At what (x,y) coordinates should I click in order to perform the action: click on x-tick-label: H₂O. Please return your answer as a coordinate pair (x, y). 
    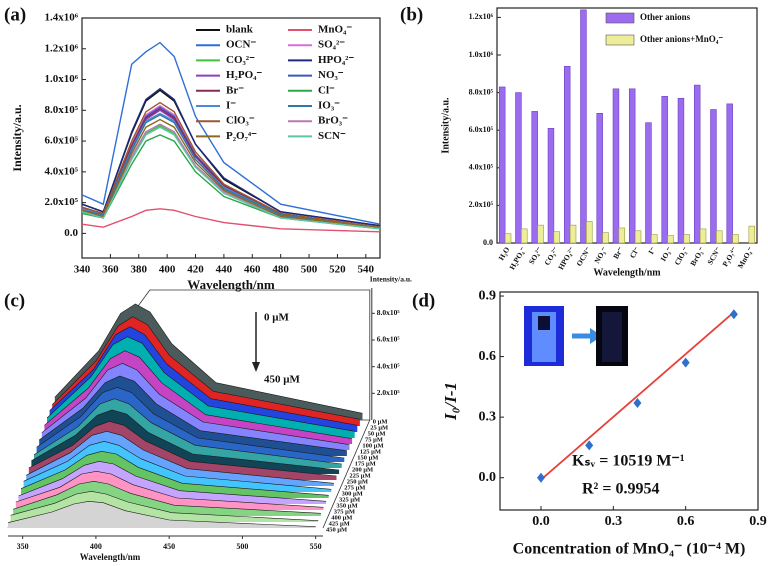
    Looking at the image, I should click on (504, 253).